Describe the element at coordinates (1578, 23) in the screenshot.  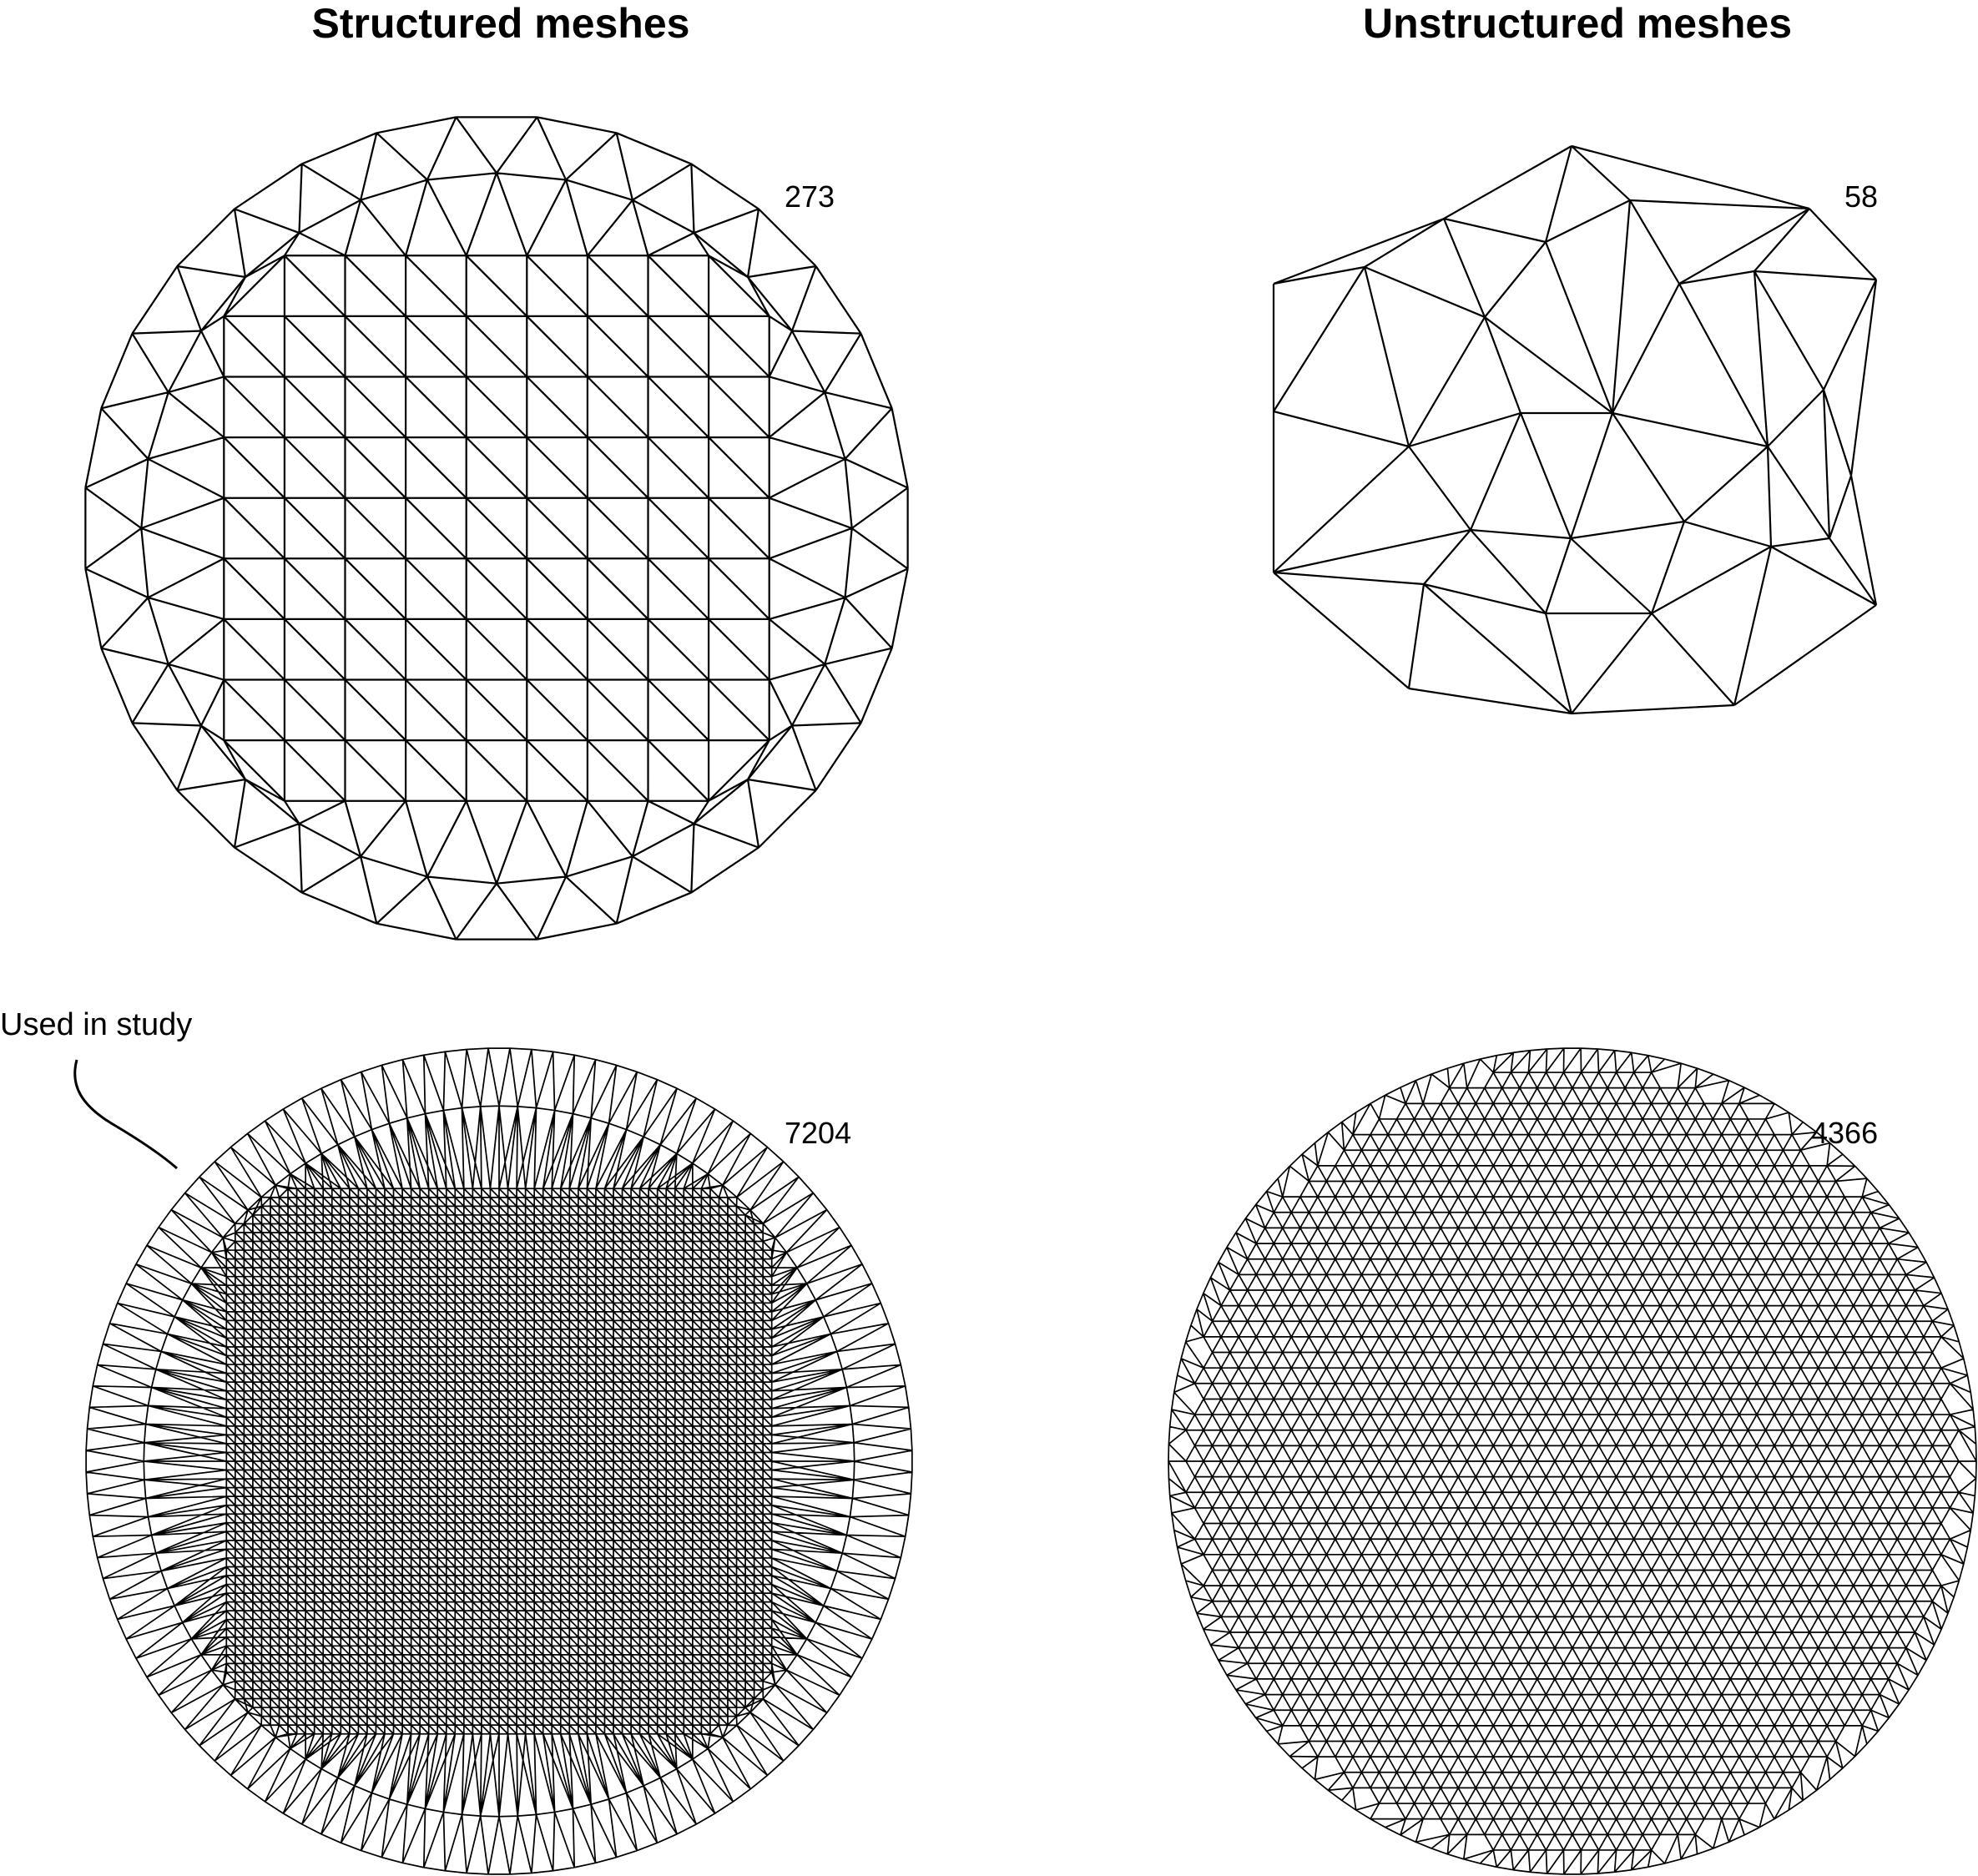
I see `heading-unstructured-meshes: Unstructured meshes` at that location.